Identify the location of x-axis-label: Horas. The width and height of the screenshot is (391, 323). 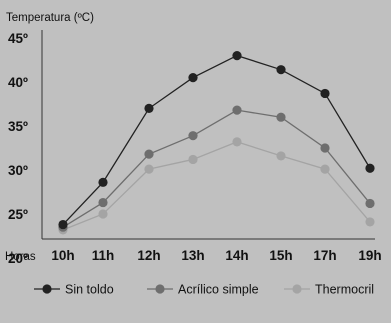
(20, 257).